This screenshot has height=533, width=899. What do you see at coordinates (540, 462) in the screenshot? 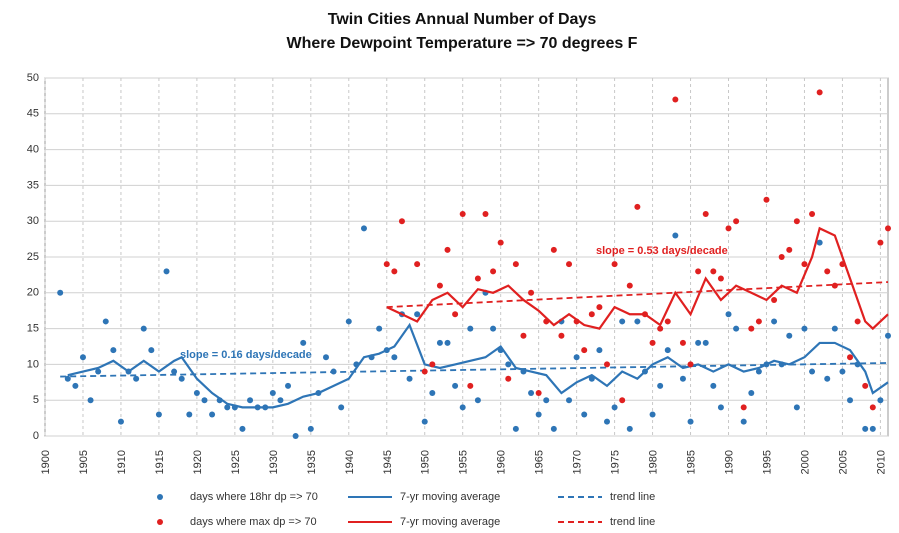
I see `x-tick-label: 1965` at bounding box center [540, 462].